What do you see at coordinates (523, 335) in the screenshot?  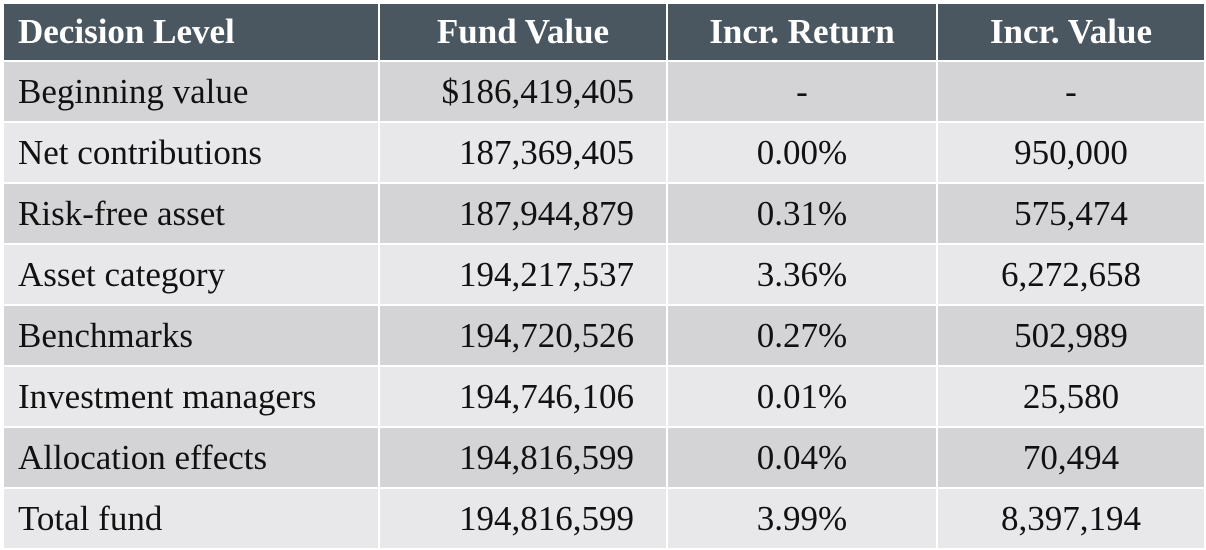 I see `fund-value-cell: 194,720,526` at bounding box center [523, 335].